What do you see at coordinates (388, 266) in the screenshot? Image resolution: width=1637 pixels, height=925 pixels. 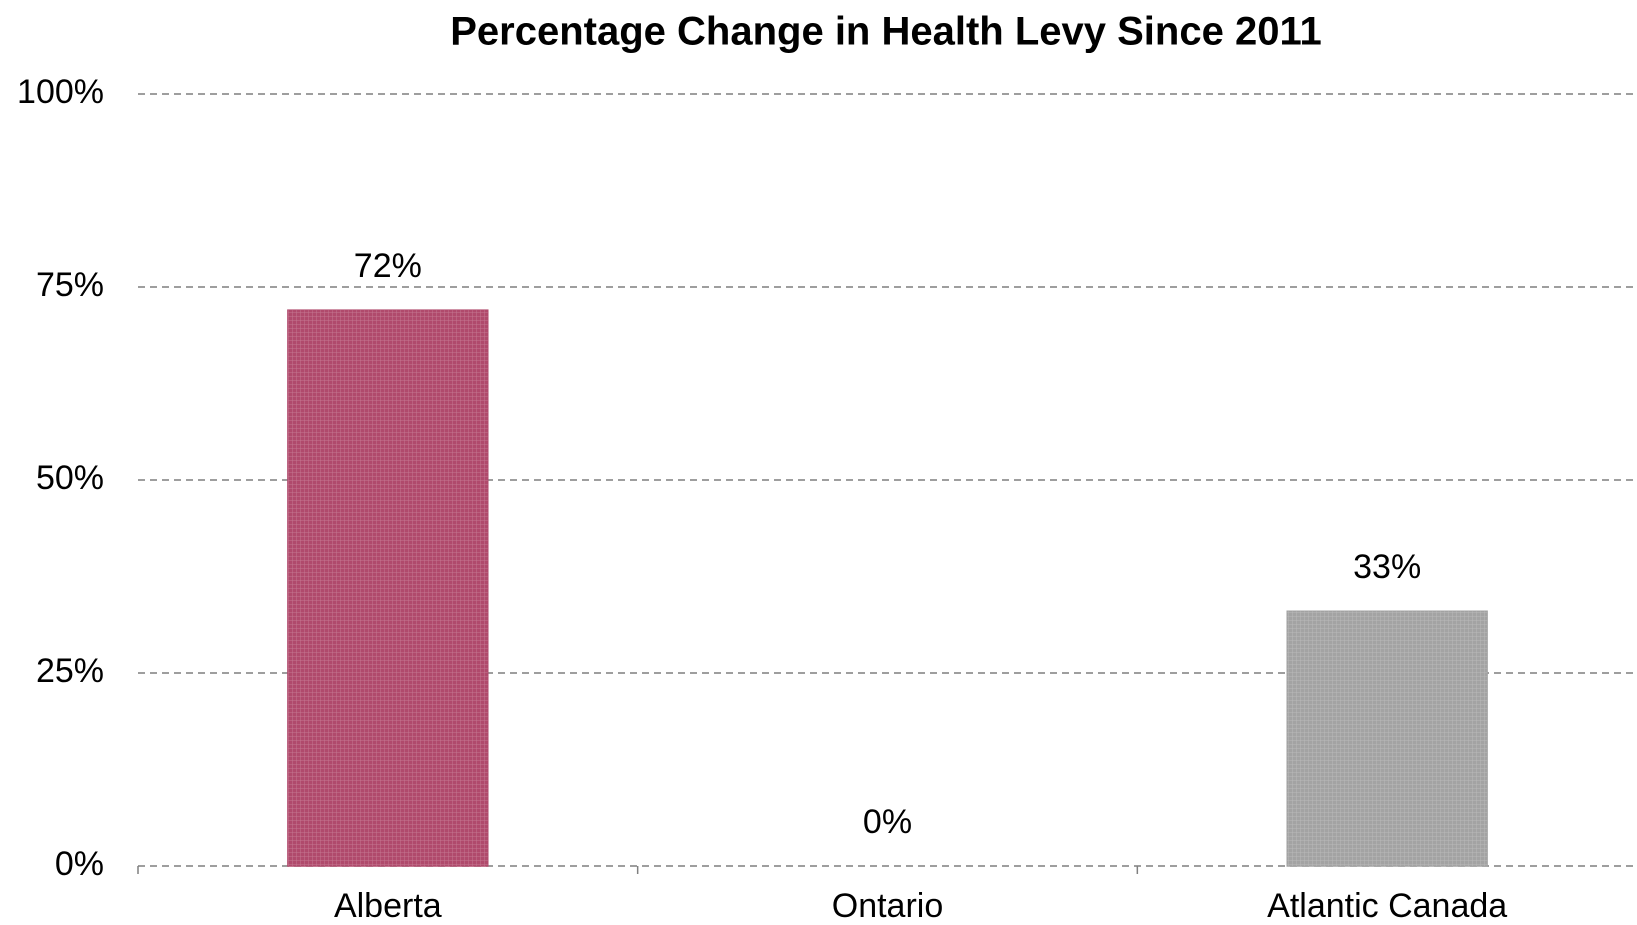 I see `data-label: 72%` at bounding box center [388, 266].